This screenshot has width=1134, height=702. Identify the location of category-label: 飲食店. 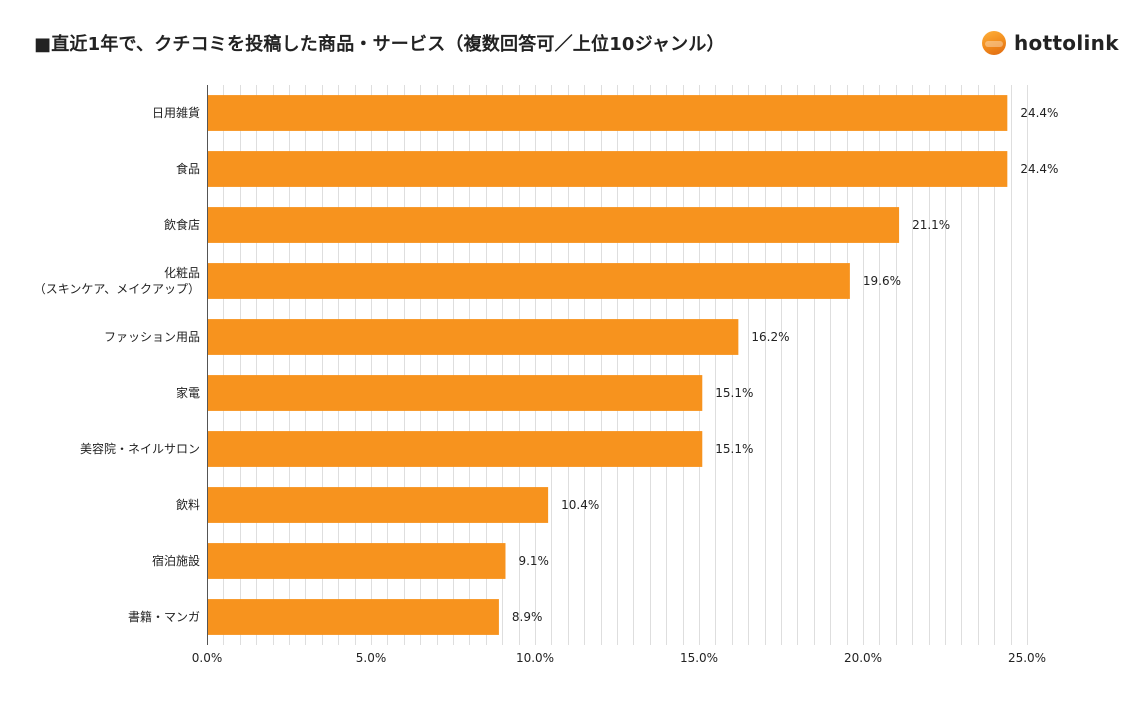
(182, 224).